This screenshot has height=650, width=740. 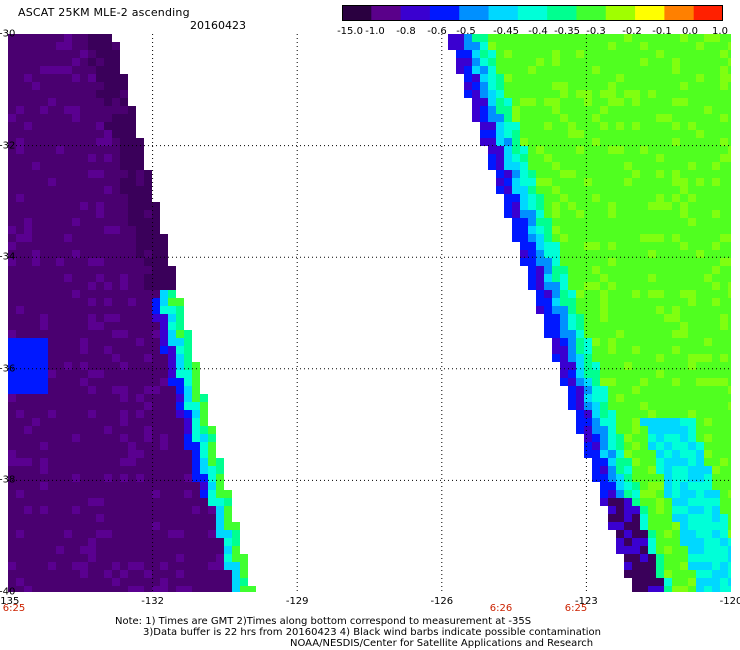 What do you see at coordinates (444, 13) in the screenshot?
I see `colorbar-segment` at bounding box center [444, 13].